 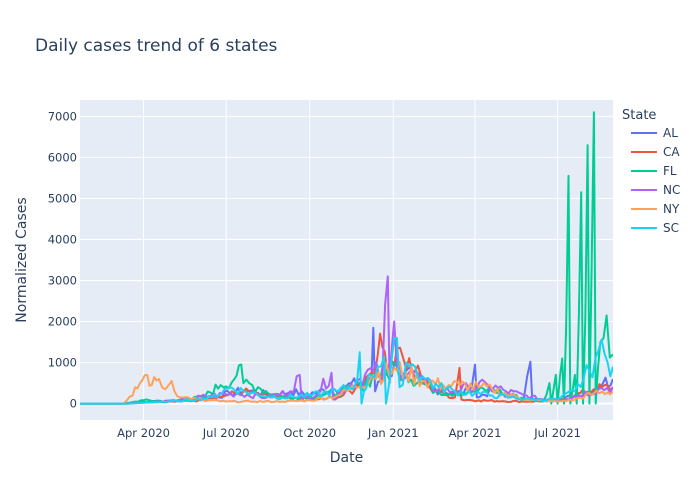 I want to click on y-tick-label: 4000, so click(x=62, y=239).